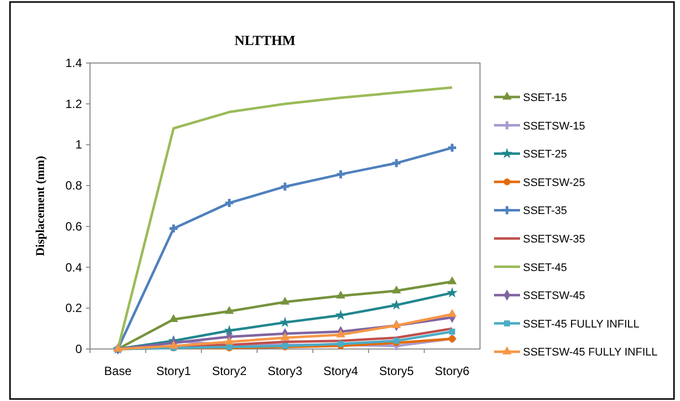 This screenshot has height=401, width=680. What do you see at coordinates (545, 98) in the screenshot?
I see `legend-label: SSET-15` at bounding box center [545, 98].